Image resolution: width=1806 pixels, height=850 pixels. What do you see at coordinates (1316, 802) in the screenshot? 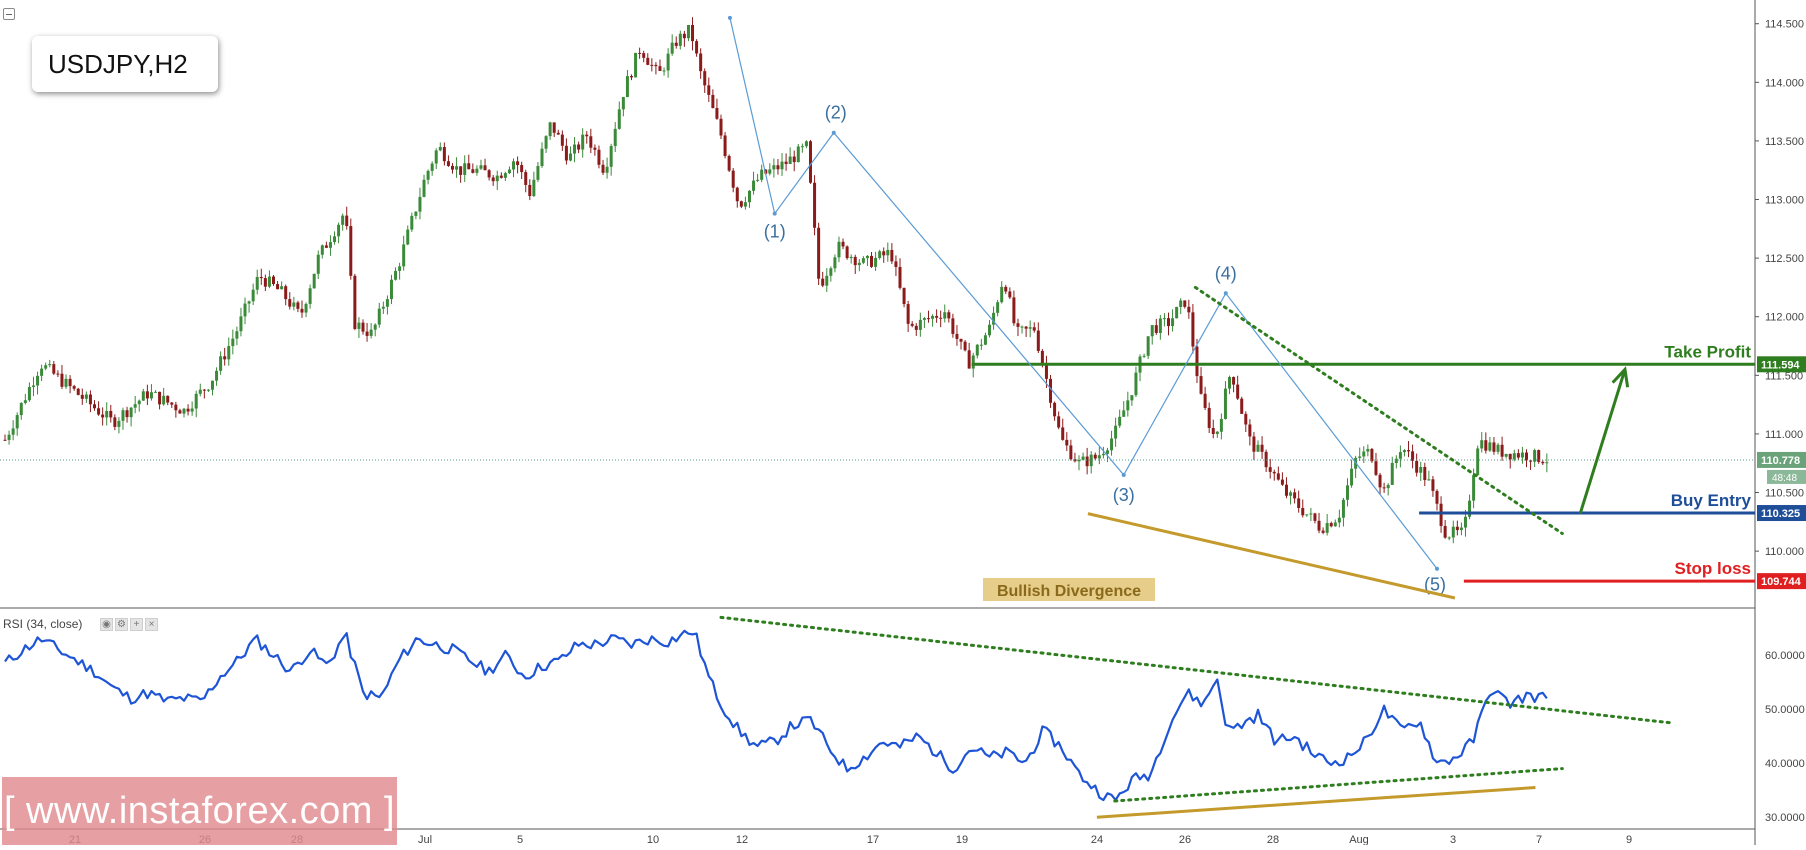
I see `rsi-divergence-line` at bounding box center [1316, 802].